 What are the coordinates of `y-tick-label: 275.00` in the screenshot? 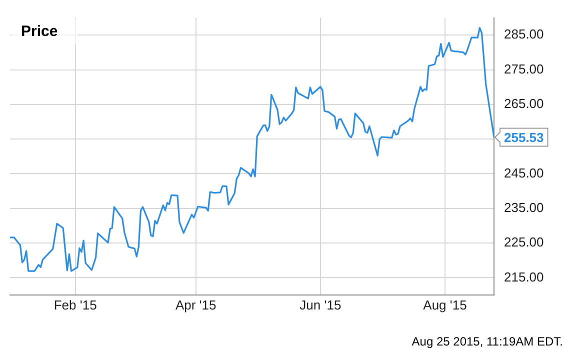 It's located at (524, 68).